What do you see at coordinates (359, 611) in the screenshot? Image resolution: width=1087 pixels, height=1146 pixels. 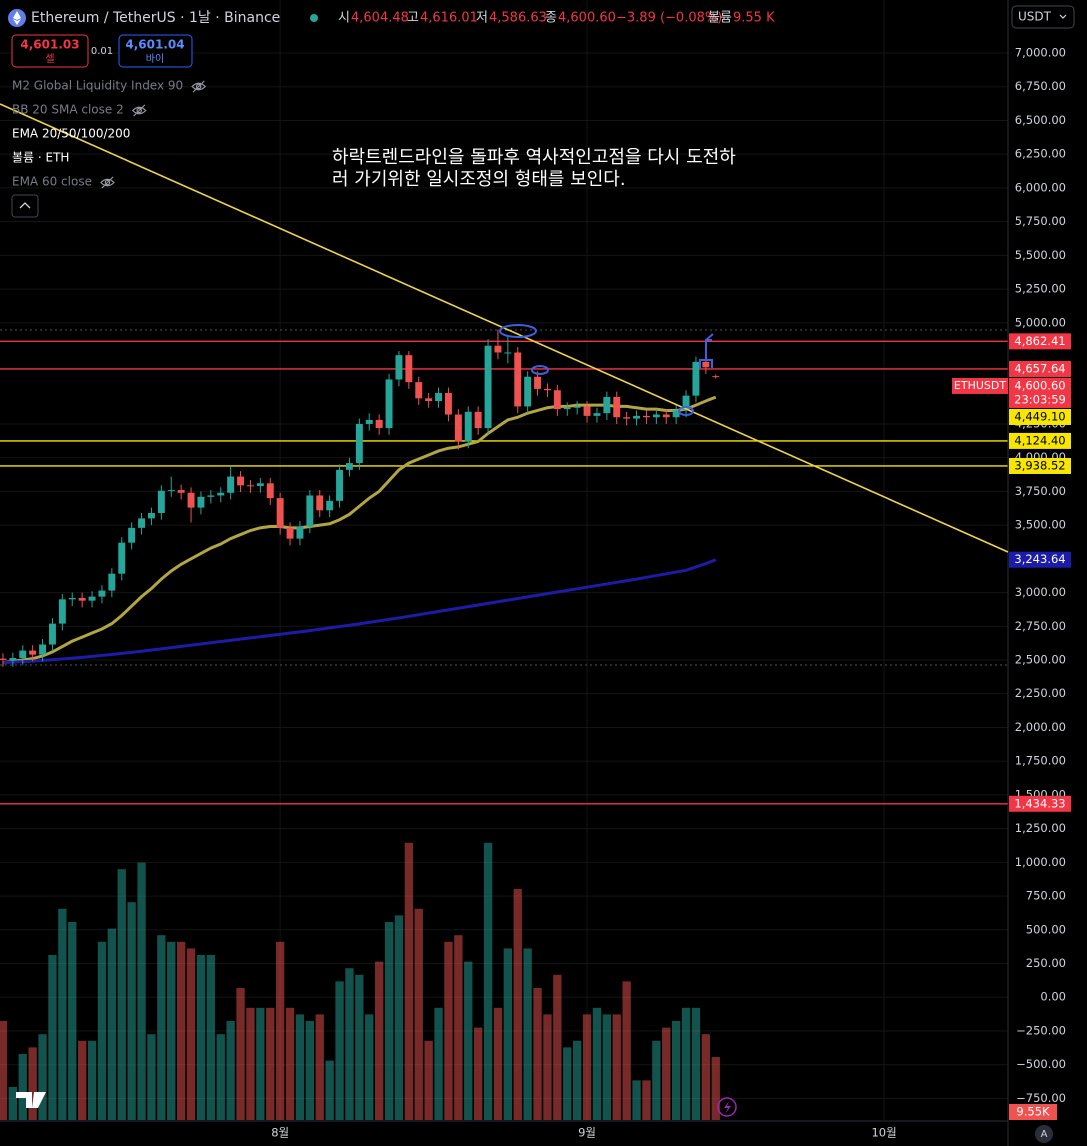 I see `ma-line` at bounding box center [359, 611].